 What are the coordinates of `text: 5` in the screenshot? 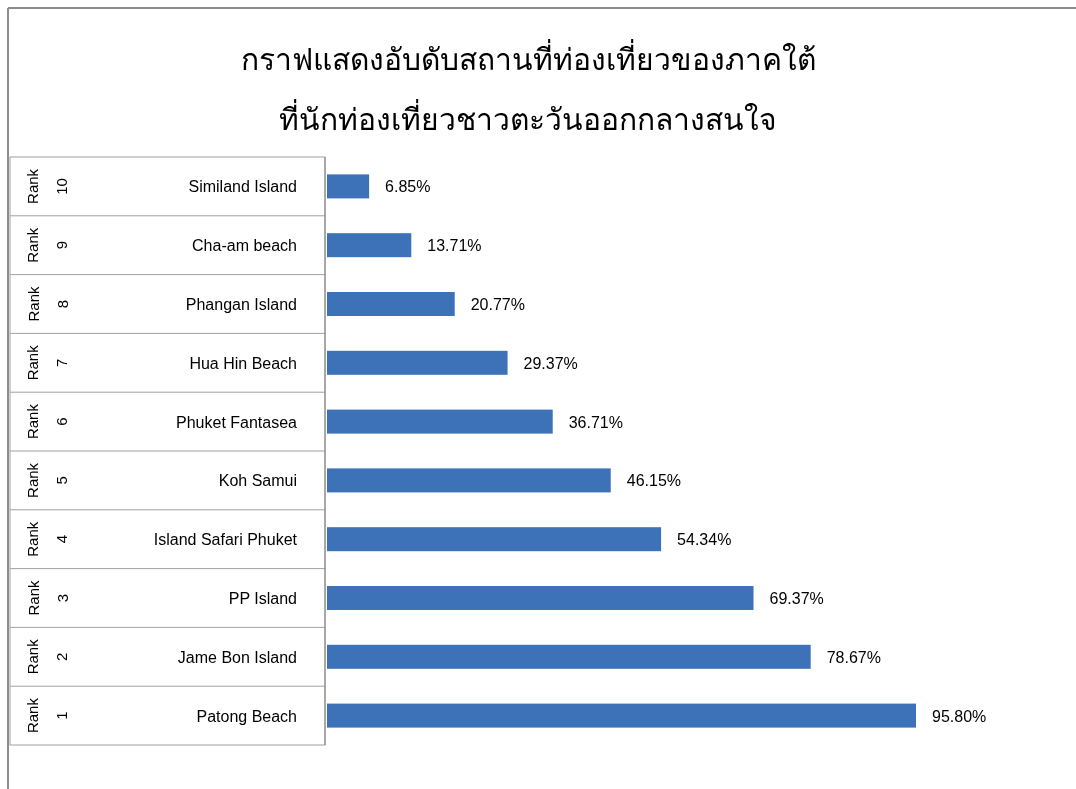 It's located at (62, 480).